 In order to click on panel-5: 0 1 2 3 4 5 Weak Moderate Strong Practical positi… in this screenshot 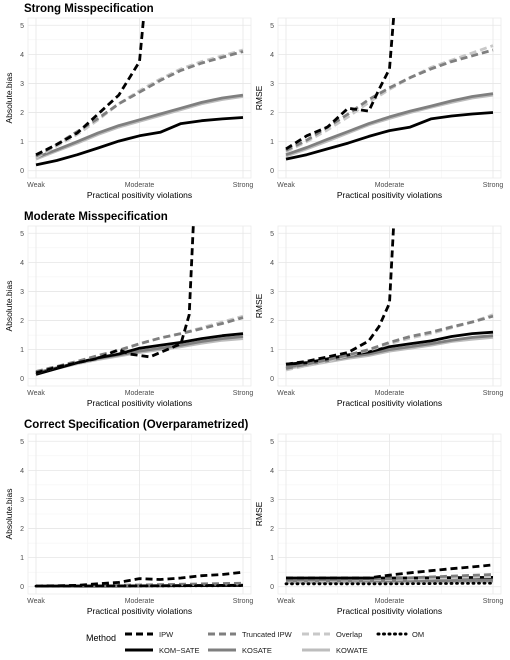, I will do `click(129, 524)`.